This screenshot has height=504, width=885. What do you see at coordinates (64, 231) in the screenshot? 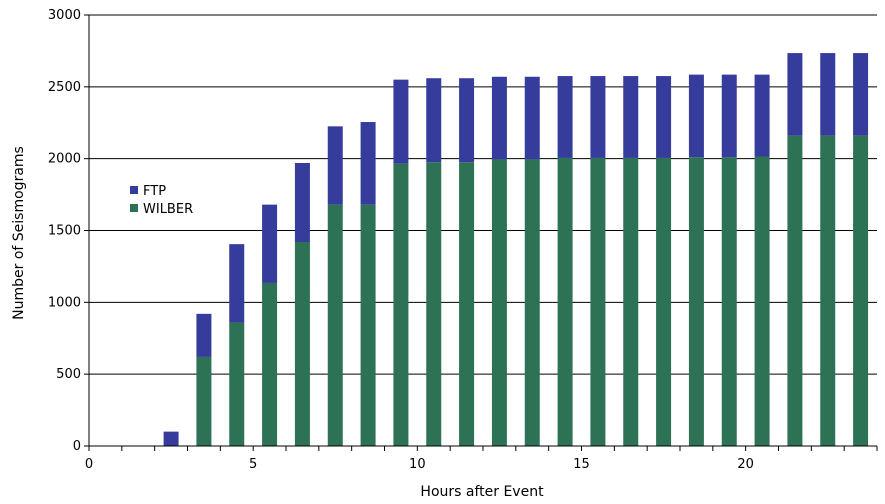
I see `y-tick-label: 1500` at bounding box center [64, 231].